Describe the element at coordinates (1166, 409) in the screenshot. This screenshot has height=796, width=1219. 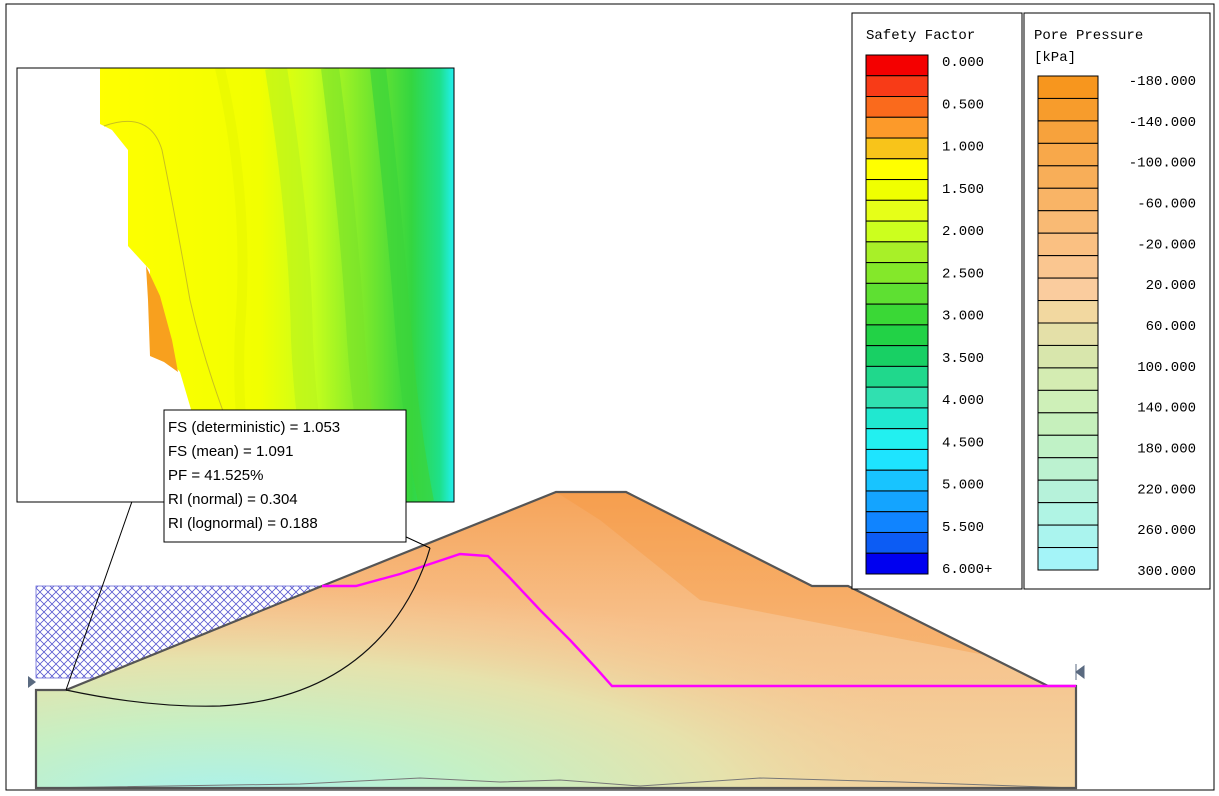
I see `pore-pressure-label: 140.000` at that location.